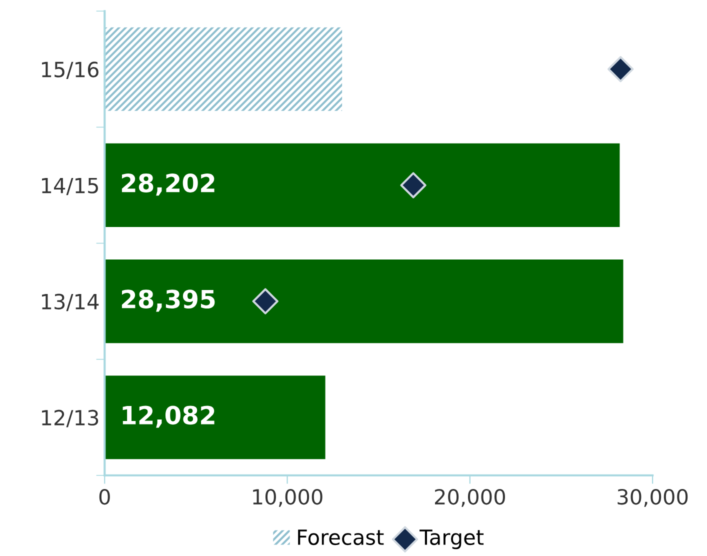 Image resolution: width=707 pixels, height=556 pixels. I want to click on y-tick-label: 14/15, so click(70, 187).